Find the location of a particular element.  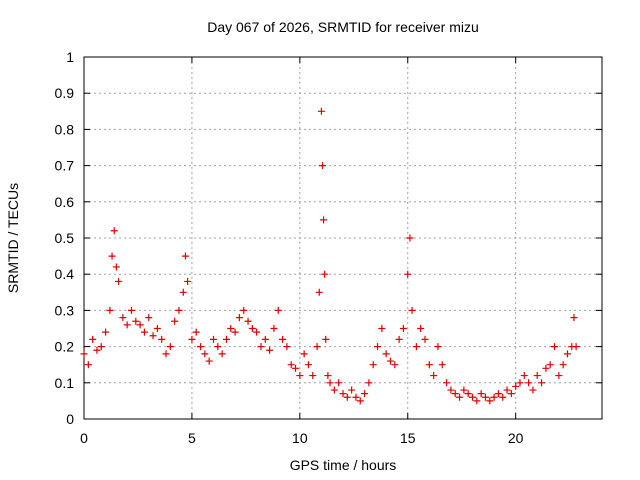

x-axis-label: GPS time / hours is located at coordinates (343, 465).